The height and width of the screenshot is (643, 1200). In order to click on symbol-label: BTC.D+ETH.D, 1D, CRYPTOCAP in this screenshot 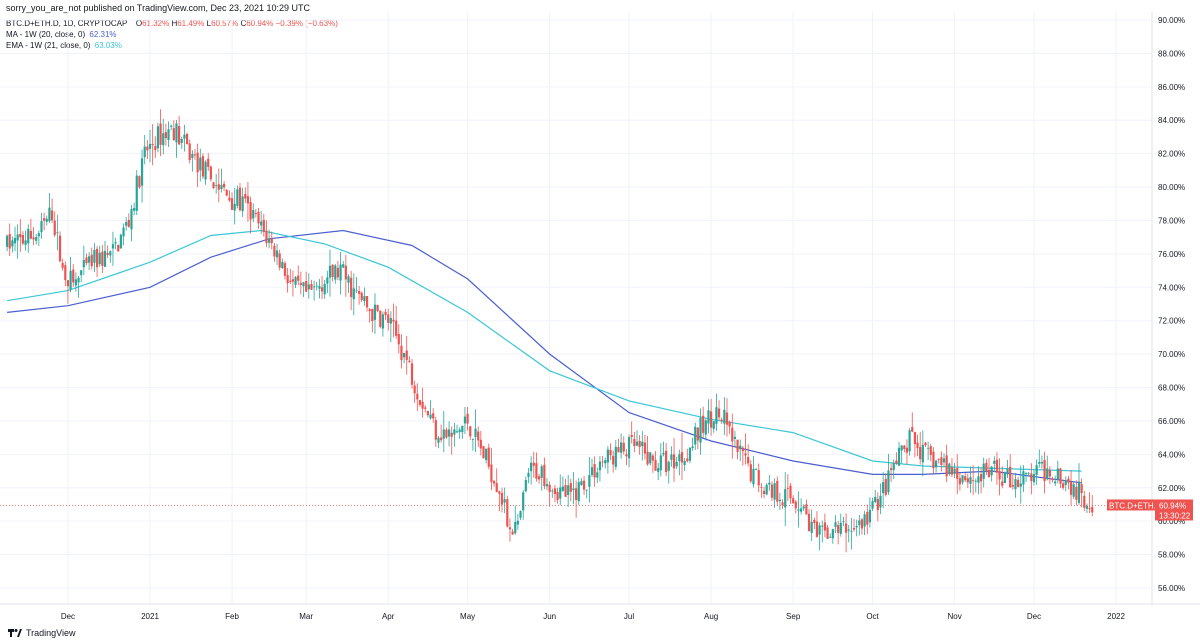, I will do `click(67, 23)`.